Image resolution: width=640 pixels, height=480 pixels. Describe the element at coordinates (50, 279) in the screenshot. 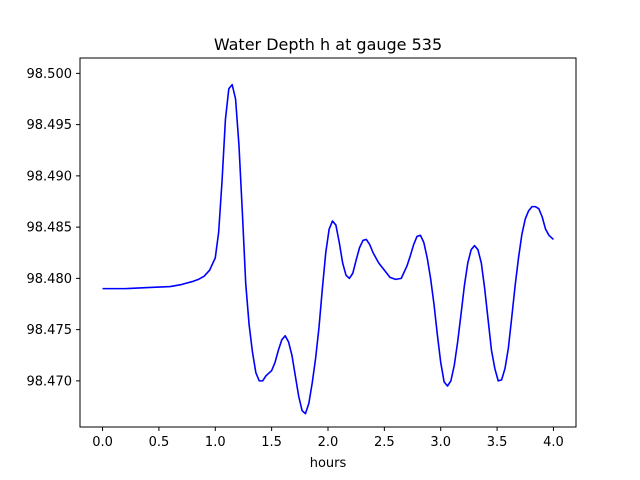

I see `y-tick-label: 98.480` at that location.